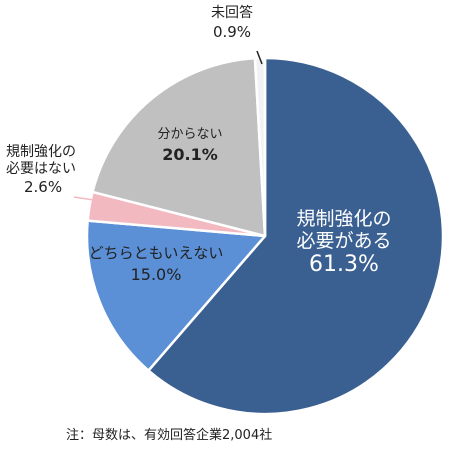  Describe the element at coordinates (190, 154) in the screenshot. I see `slice-percent: 20.1%` at that location.